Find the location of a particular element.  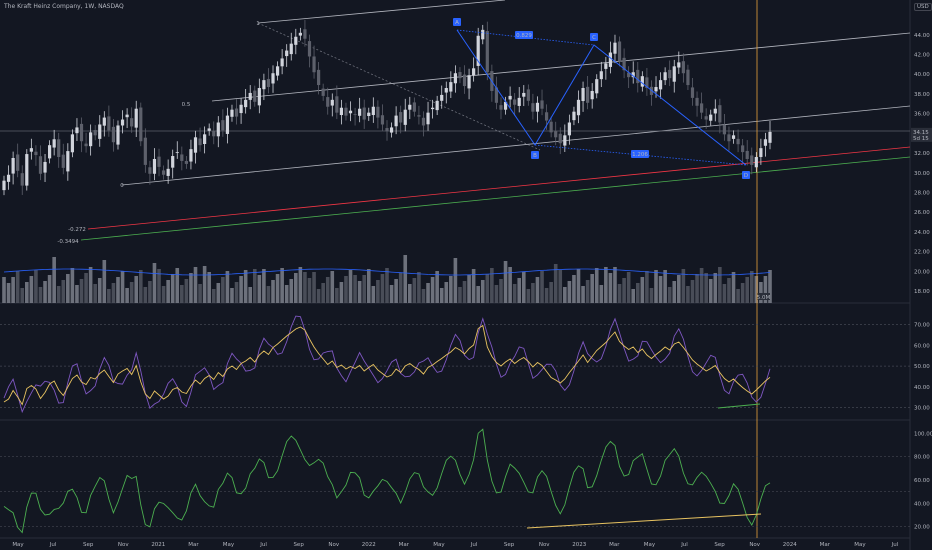

indicator-tick-label: 20.00 is located at coordinates (922, 528).